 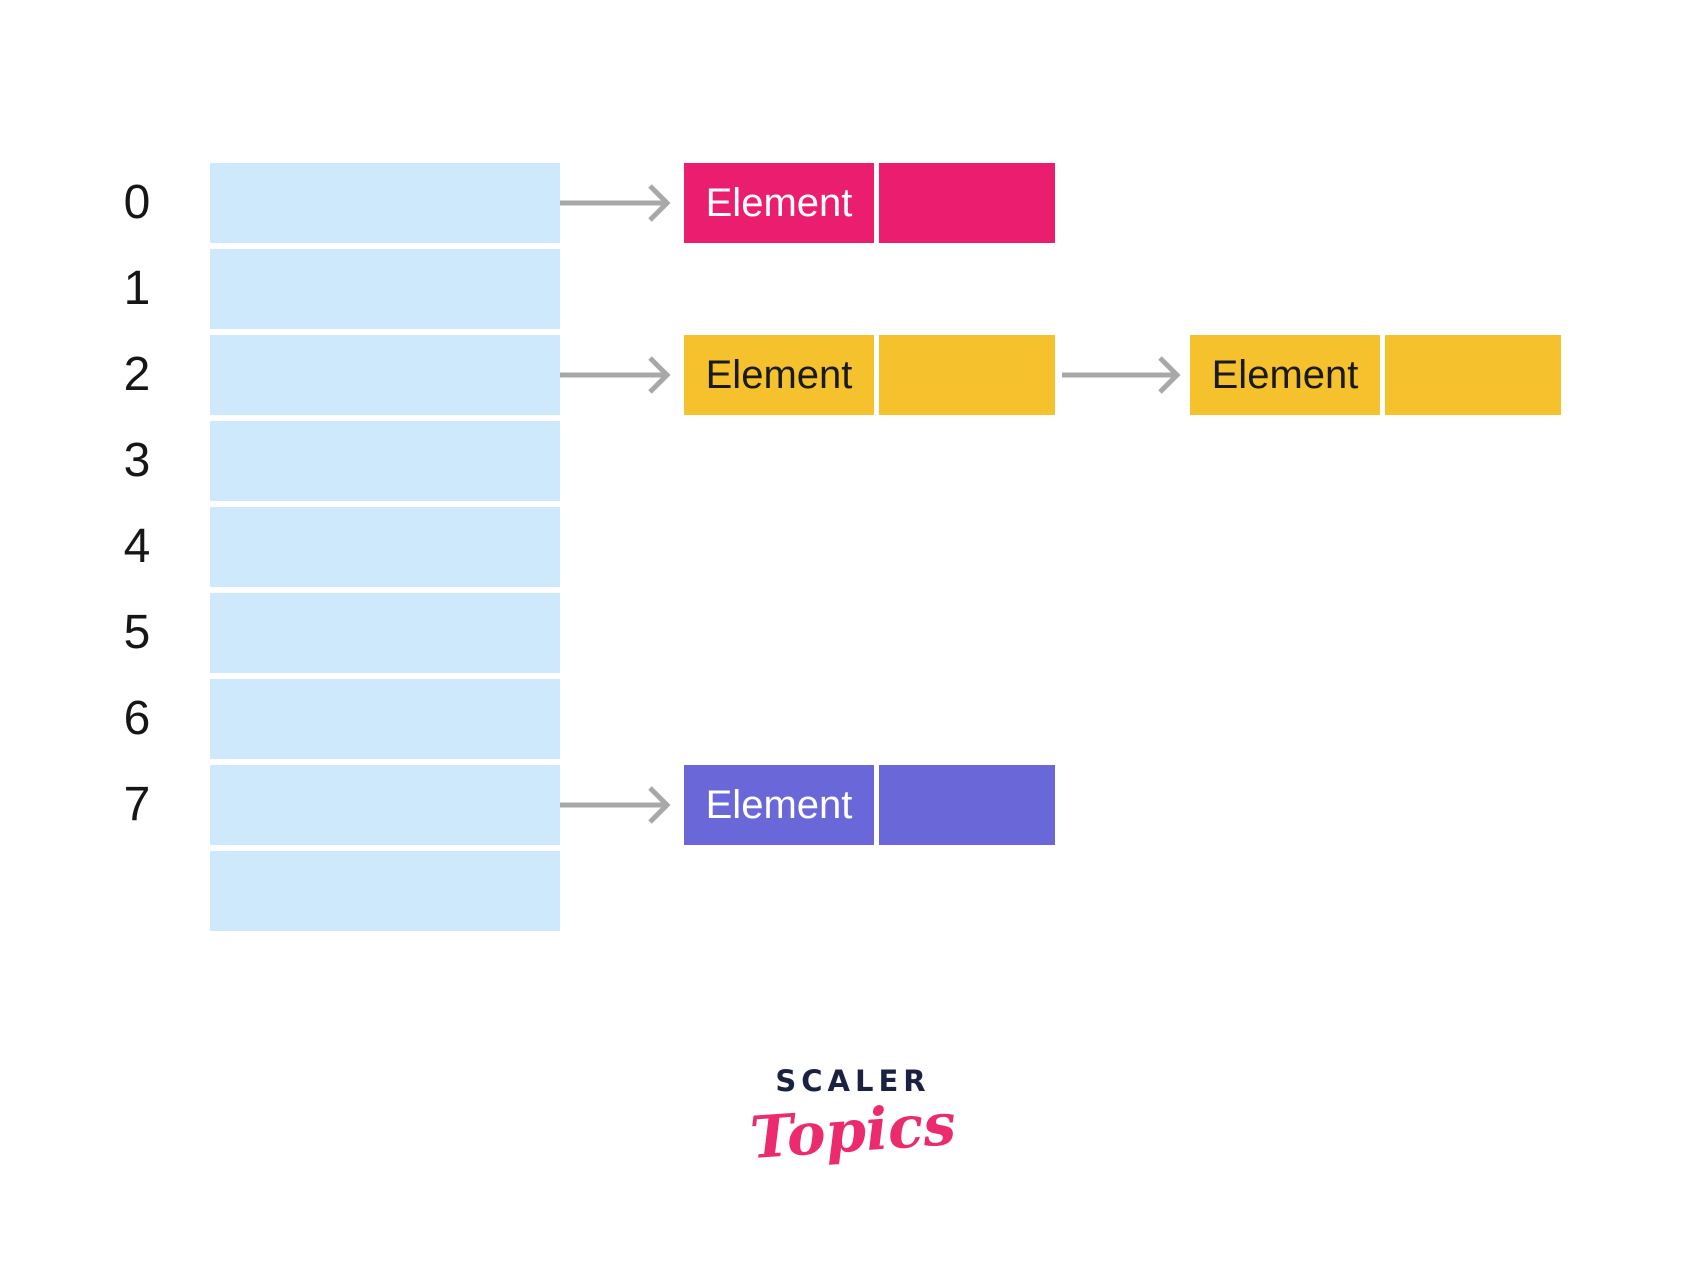 I want to click on bucket-index-2: 2, so click(x=137, y=374).